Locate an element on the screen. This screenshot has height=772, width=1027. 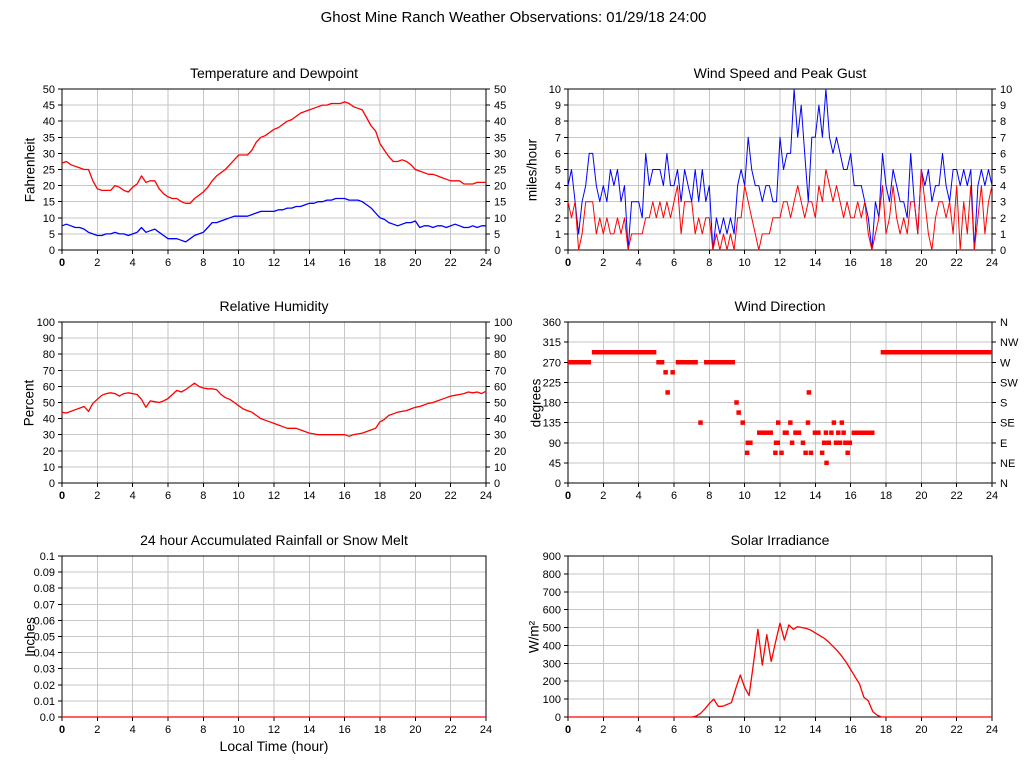
y-tick-label: 500 is located at coordinates (552, 629).